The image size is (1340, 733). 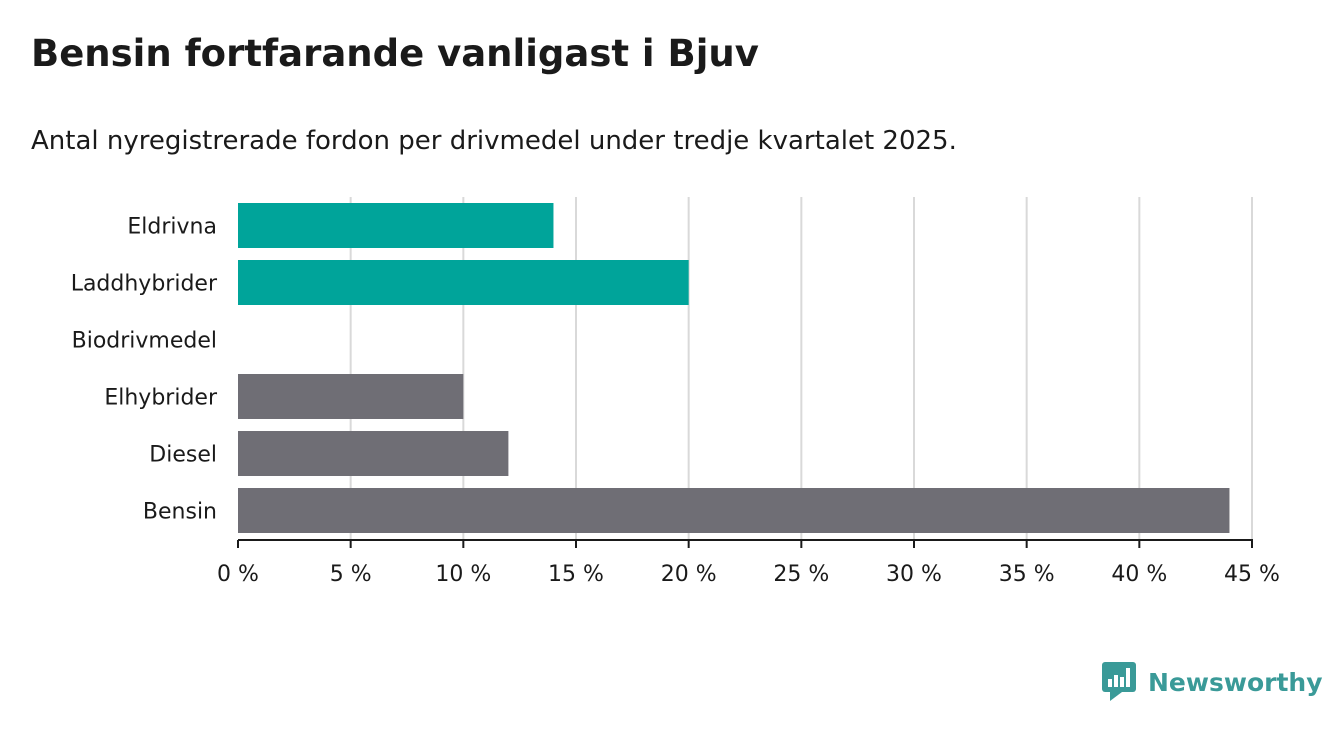 I want to click on category-label: Eldrivna, so click(x=172, y=227).